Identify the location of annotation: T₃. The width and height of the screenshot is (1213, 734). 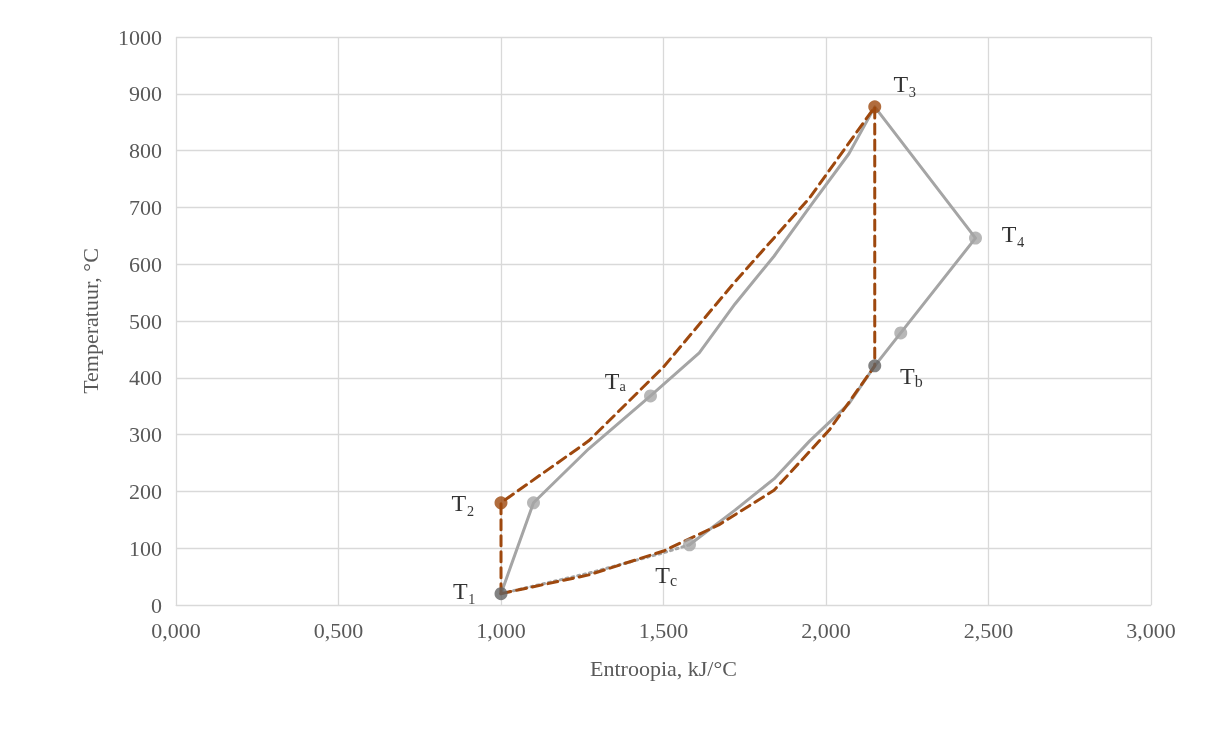
(905, 84).